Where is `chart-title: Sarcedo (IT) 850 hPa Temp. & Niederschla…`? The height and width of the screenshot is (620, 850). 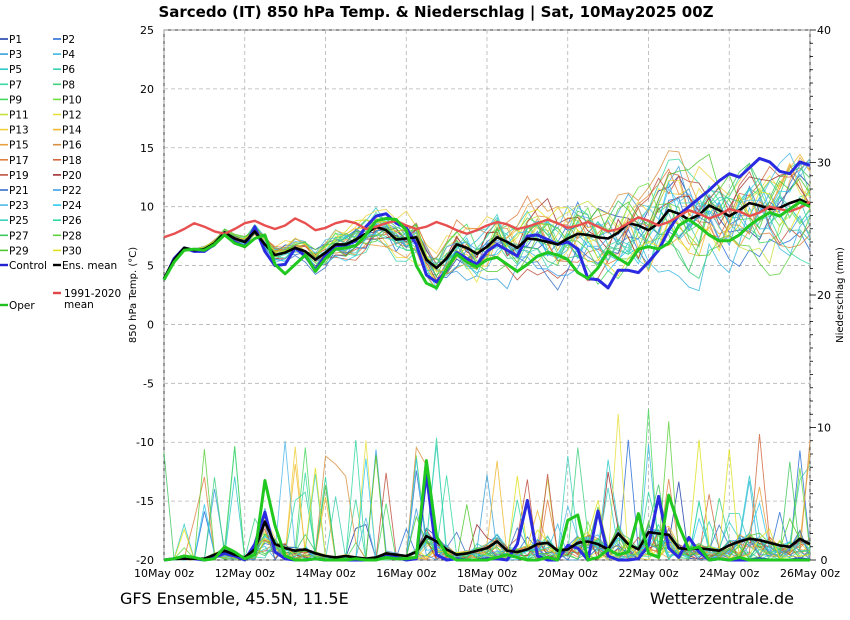
chart-title: Sarcedo (IT) 850 hPa Temp. & Niederschla… is located at coordinates (435, 12).